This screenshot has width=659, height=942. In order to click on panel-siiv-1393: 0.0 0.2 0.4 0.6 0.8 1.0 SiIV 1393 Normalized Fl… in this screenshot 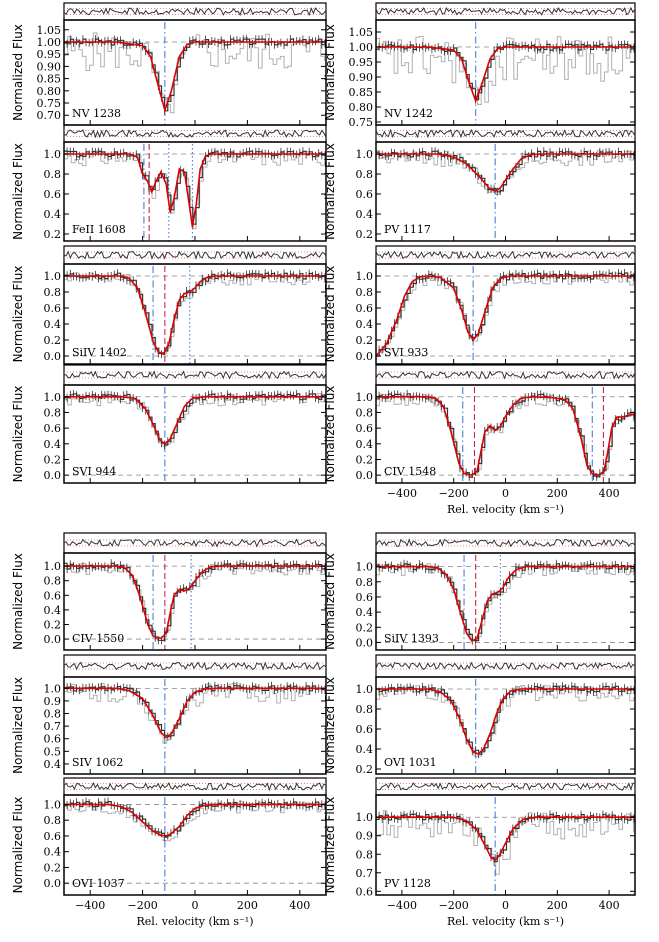, I will do `click(479, 591)`.